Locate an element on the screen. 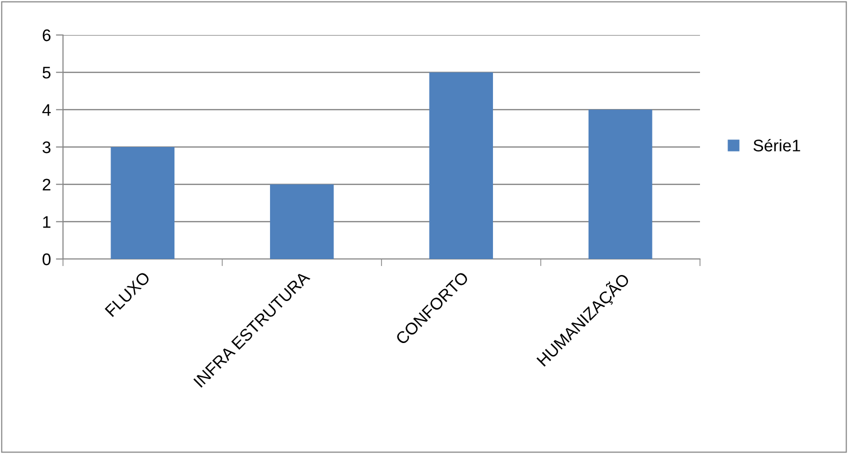 This screenshot has width=848, height=454. legend-label: Série1 is located at coordinates (777, 145).